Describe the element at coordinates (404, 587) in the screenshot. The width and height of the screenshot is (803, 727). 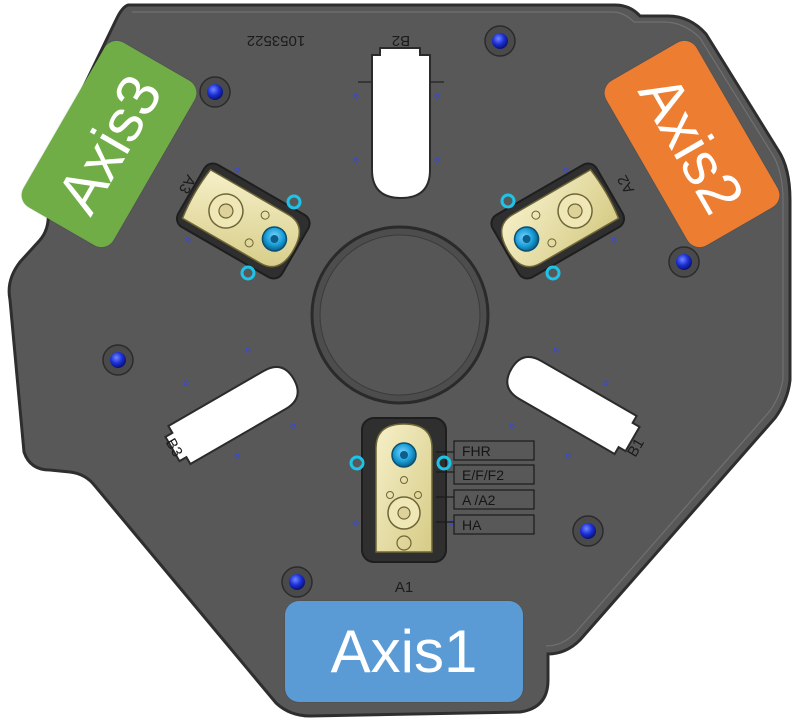
I see `engraving-a1: A1` at that location.